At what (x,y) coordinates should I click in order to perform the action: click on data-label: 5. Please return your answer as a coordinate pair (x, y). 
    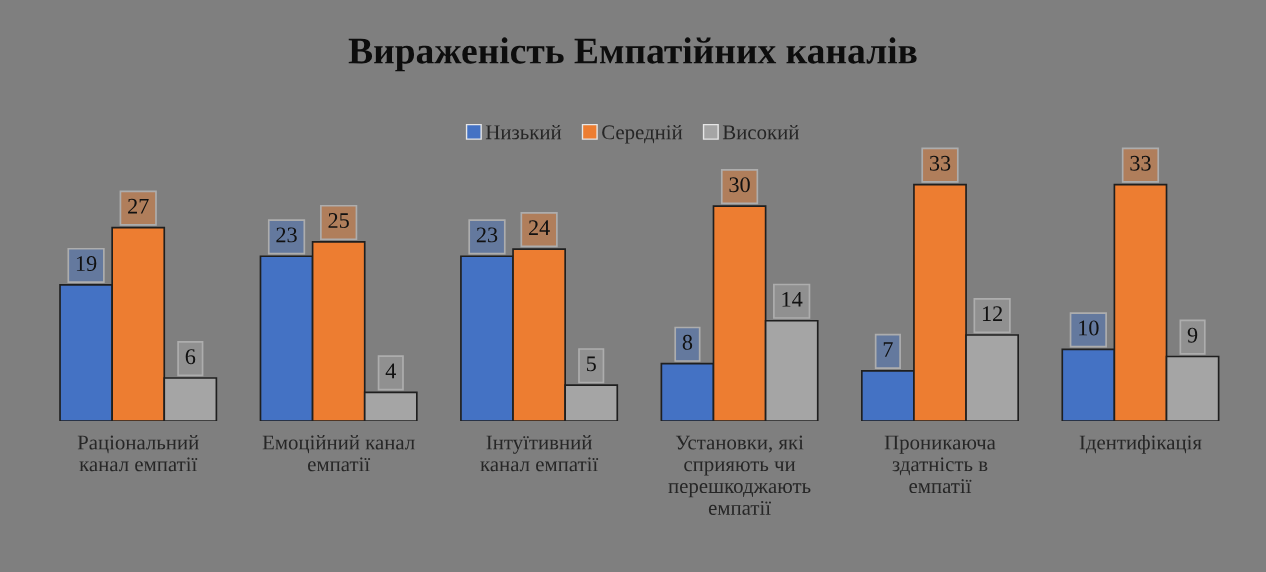
    Looking at the image, I should click on (591, 364).